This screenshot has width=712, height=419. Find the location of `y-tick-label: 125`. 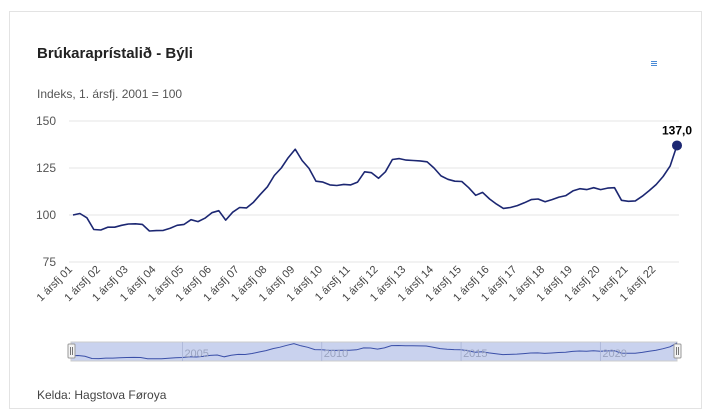

y-tick-label: 125 is located at coordinates (46, 168).